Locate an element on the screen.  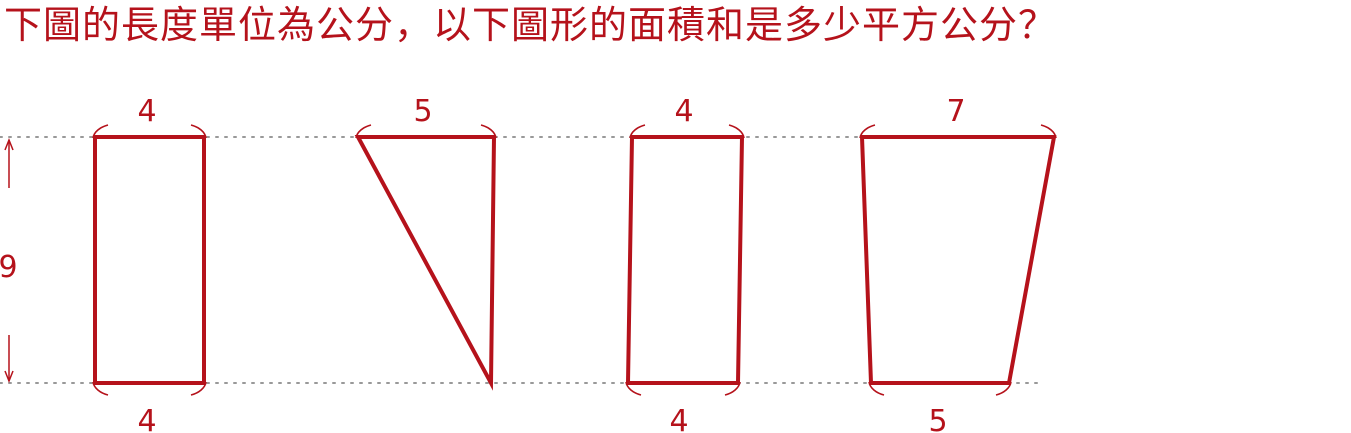
parallelogram-bottom-label: 4 is located at coordinates (678, 418).